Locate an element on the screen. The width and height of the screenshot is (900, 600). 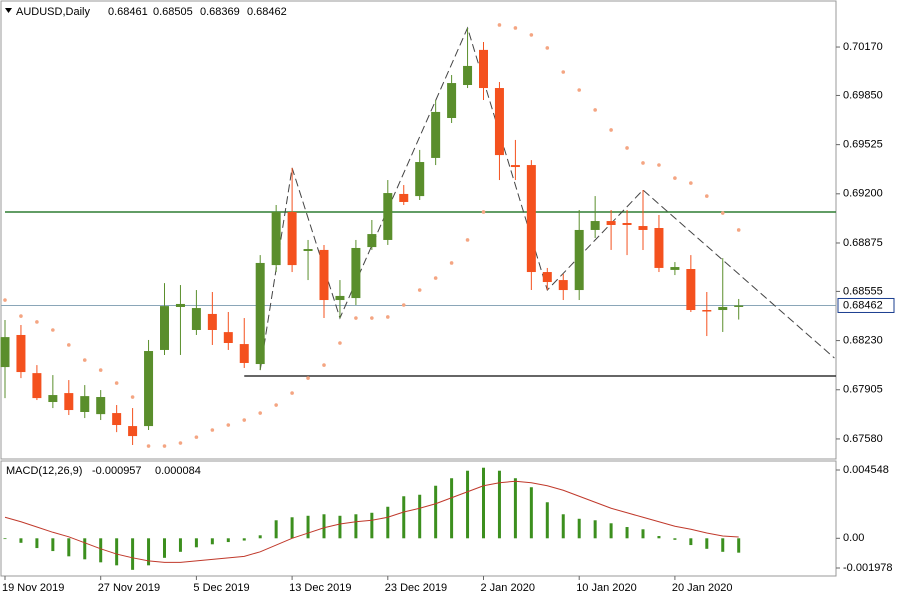
x-tick-label: 13 Dec 2019 is located at coordinates (320, 588).